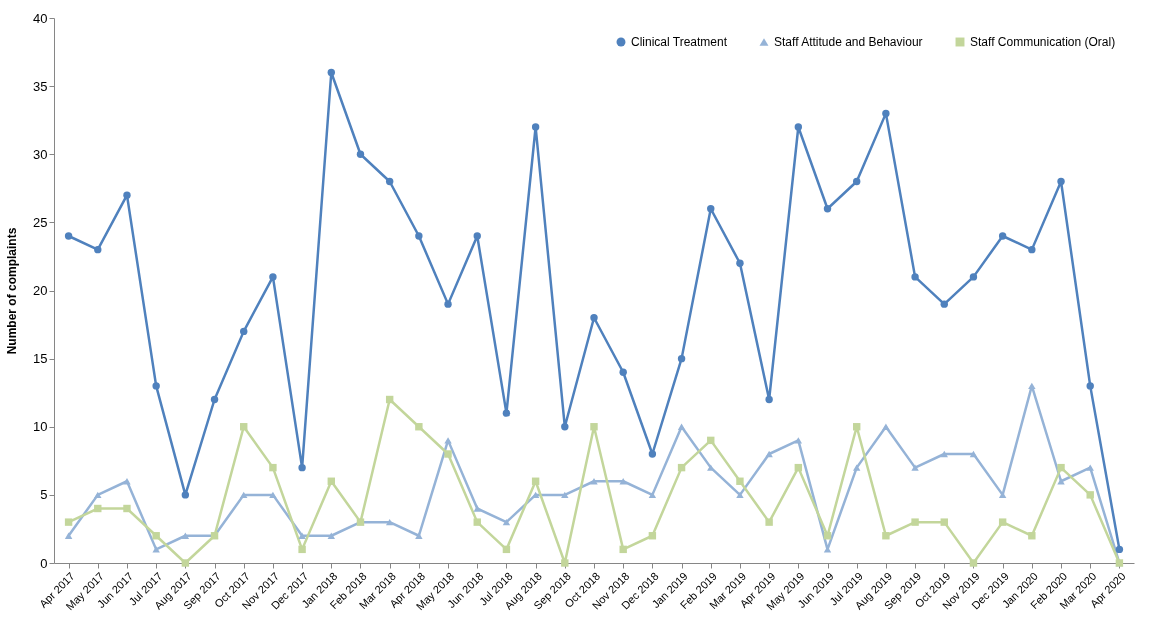 This screenshot has width=1165, height=635. I want to click on y-tick-label: 35, so click(40, 86).